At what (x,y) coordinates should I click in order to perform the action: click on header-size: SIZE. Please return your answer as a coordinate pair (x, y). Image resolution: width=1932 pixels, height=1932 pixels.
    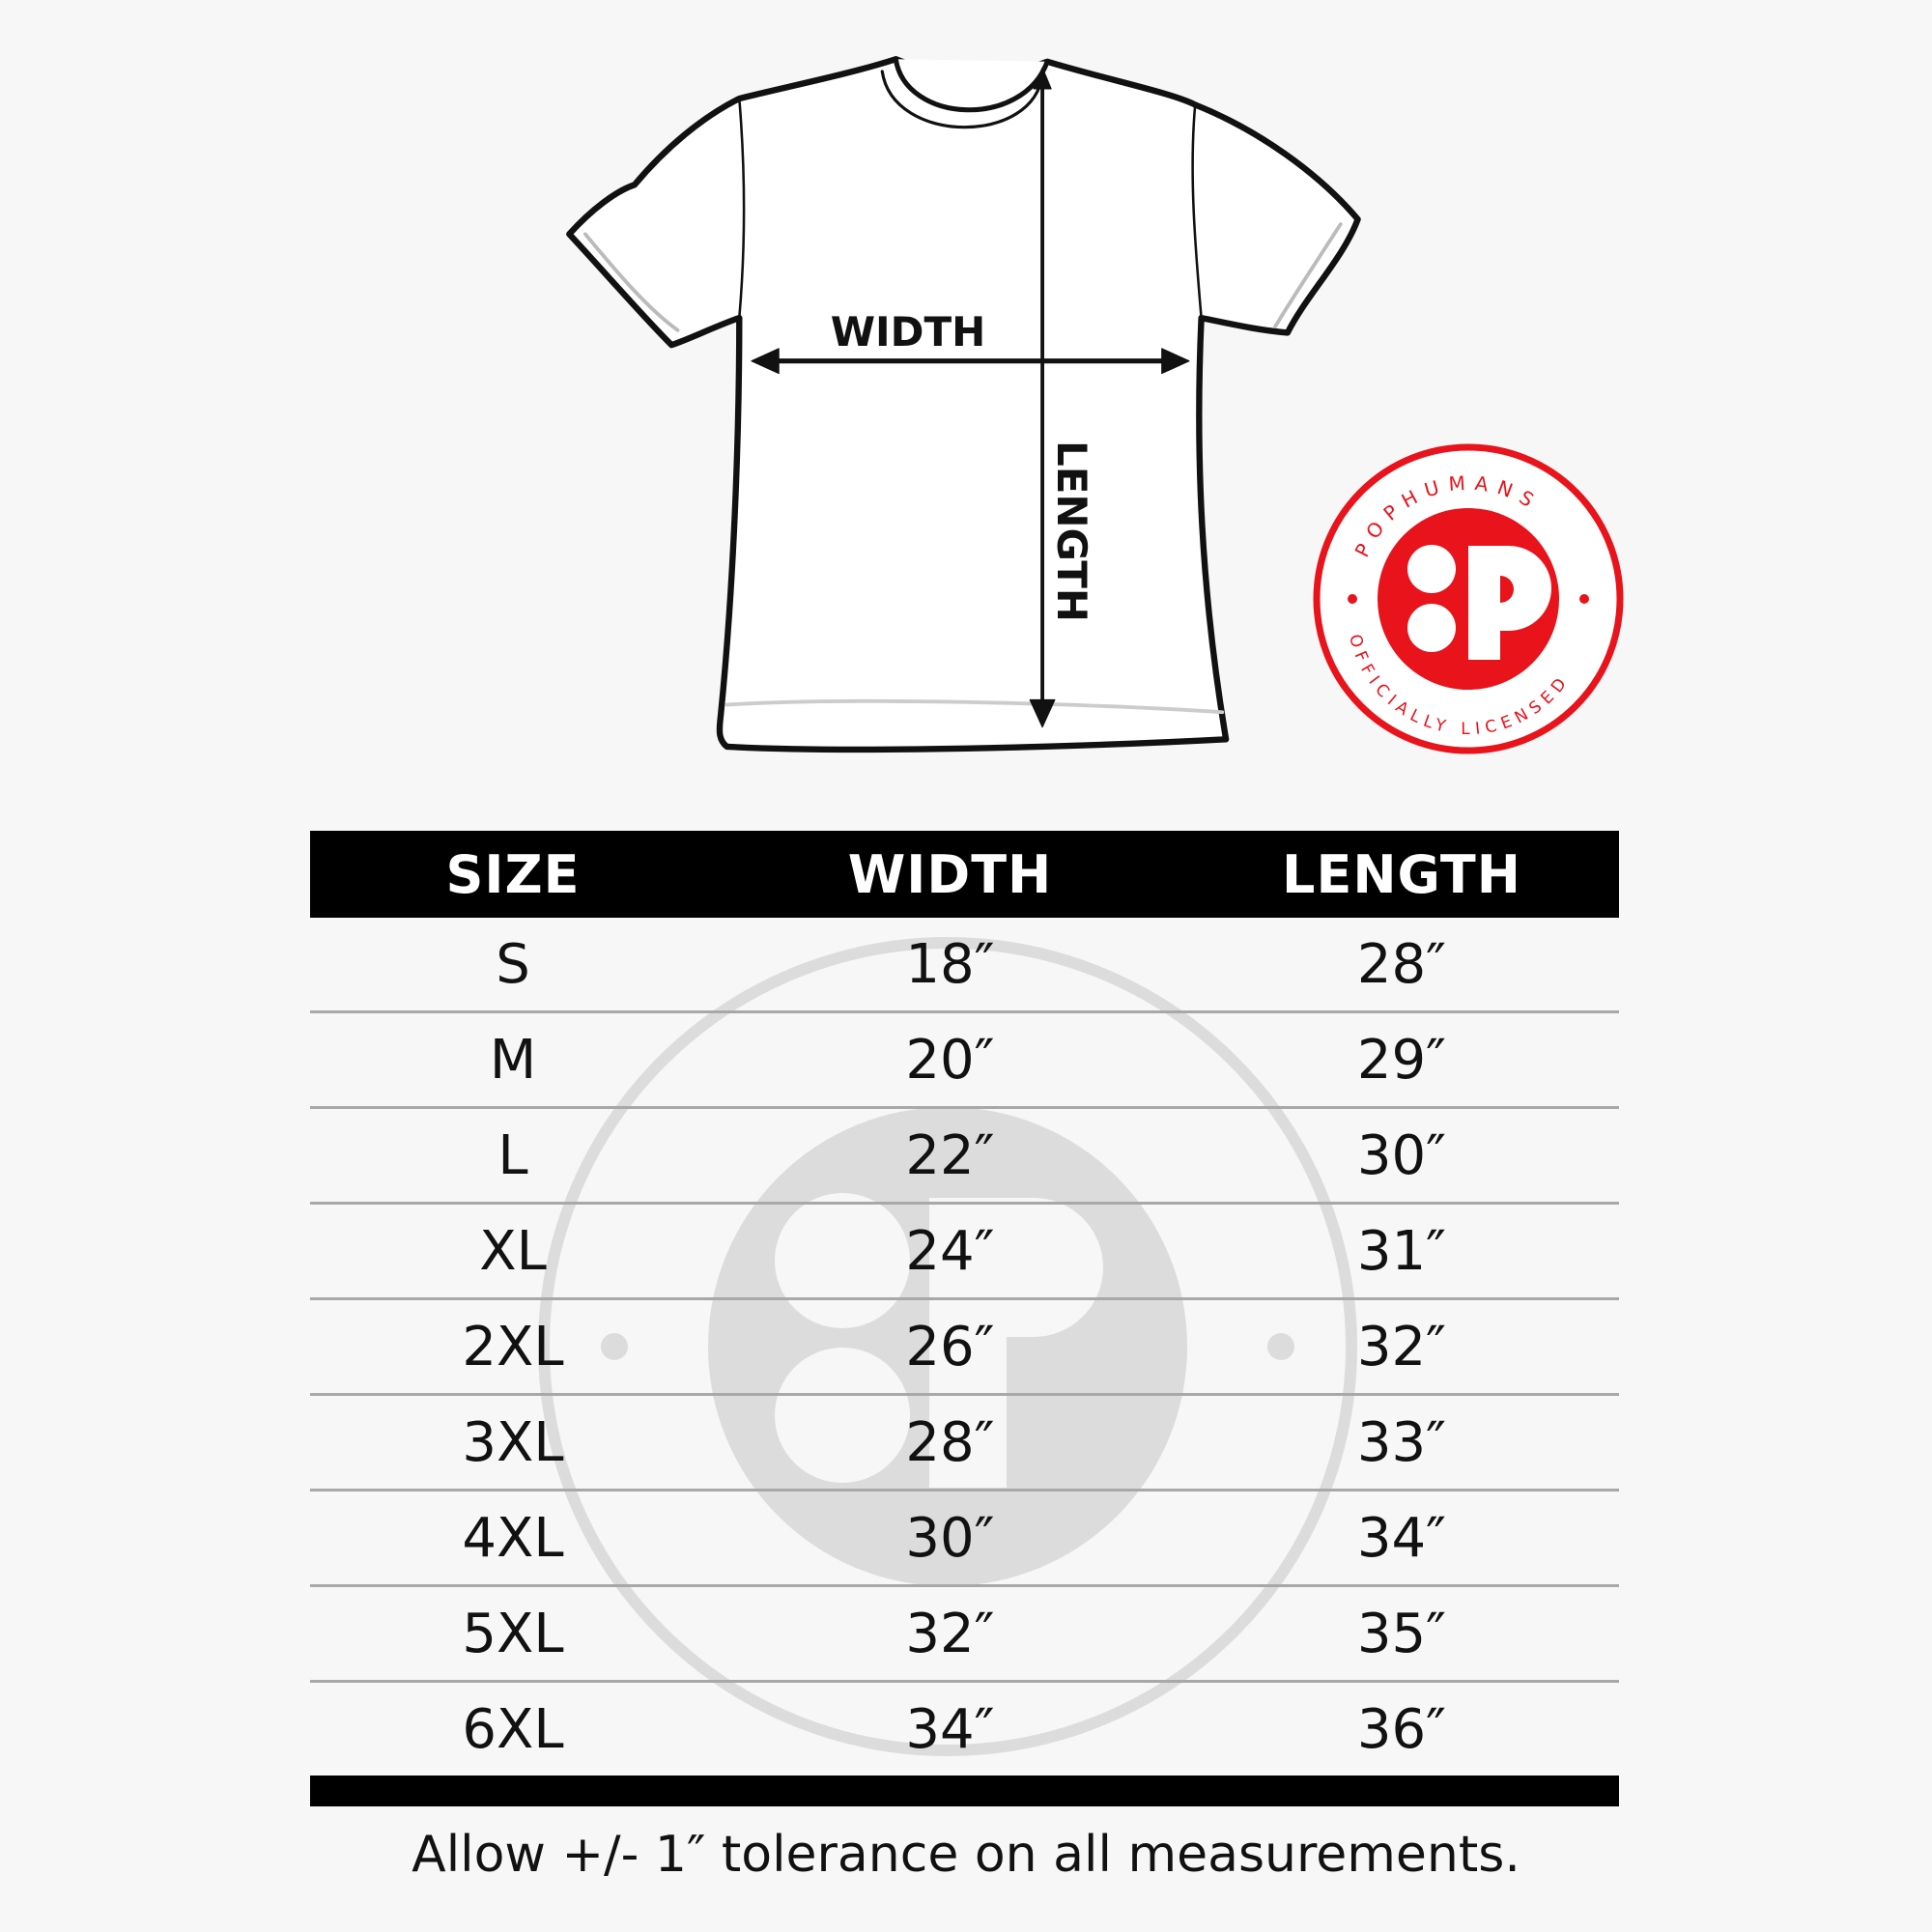
    Looking at the image, I should click on (513, 874).